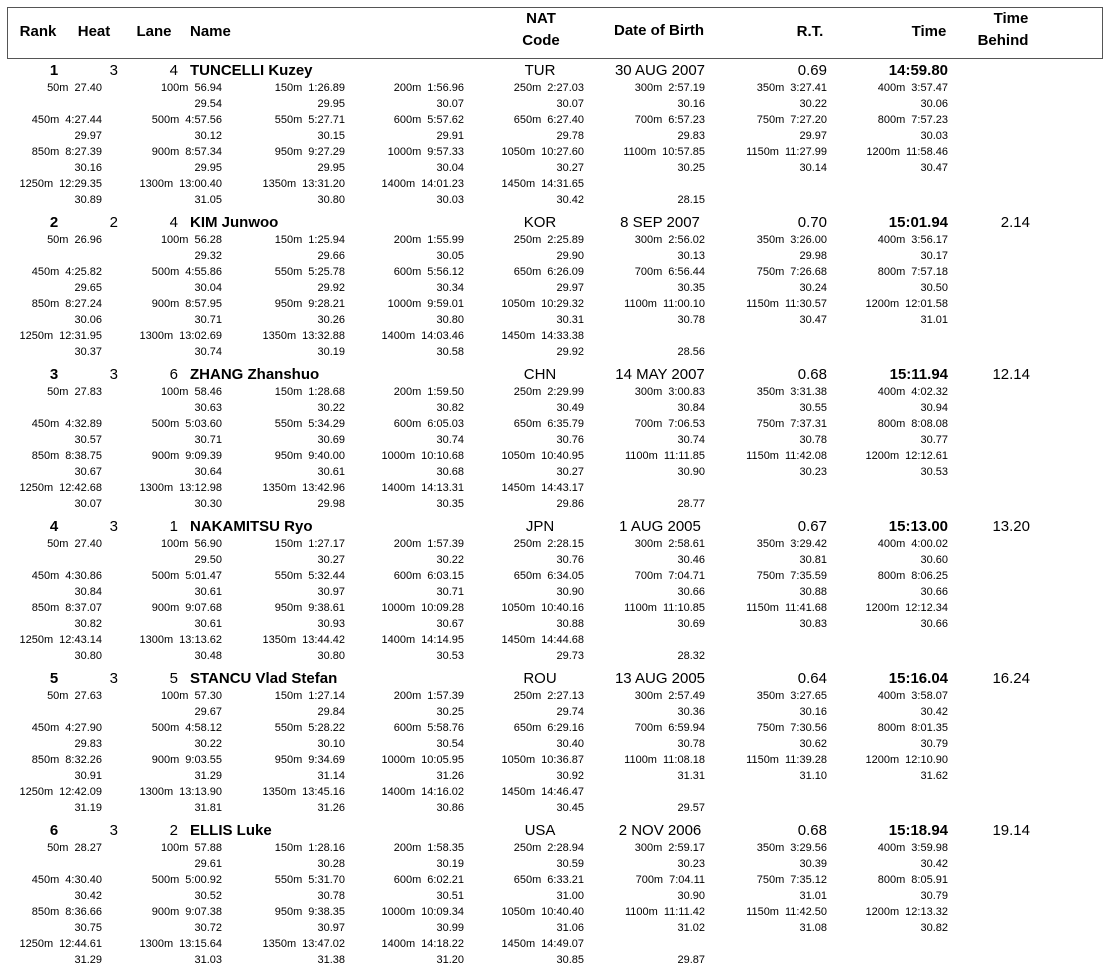 The height and width of the screenshot is (971, 1109). I want to click on split-distance: 400m, so click(891, 88).